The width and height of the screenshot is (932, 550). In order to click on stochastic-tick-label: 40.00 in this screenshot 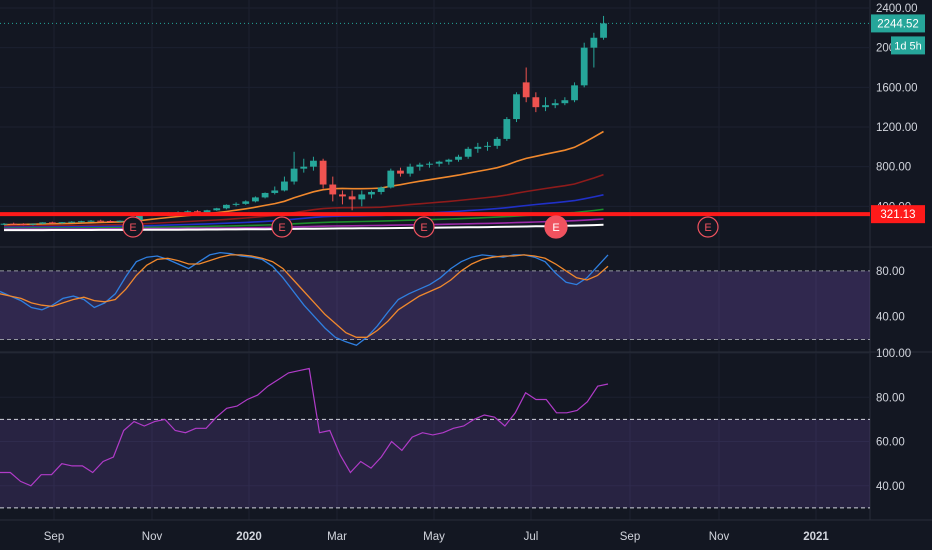, I will do `click(890, 318)`.